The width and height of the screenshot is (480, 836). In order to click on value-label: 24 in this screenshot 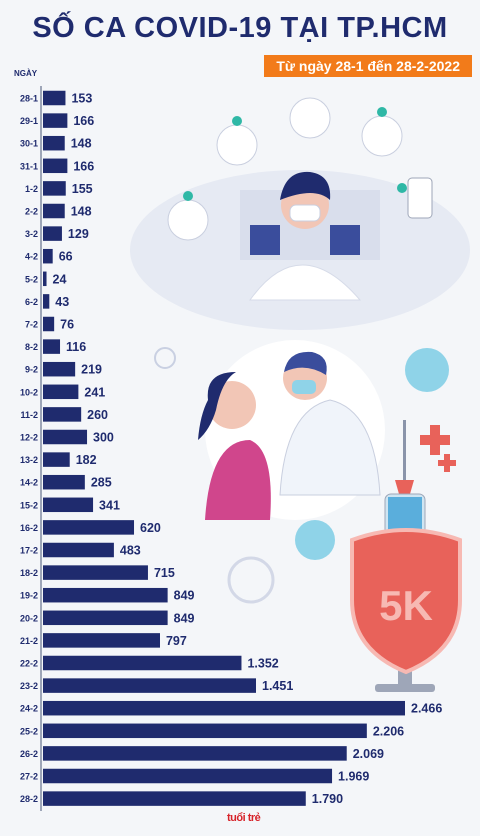, I will do `click(60, 279)`.